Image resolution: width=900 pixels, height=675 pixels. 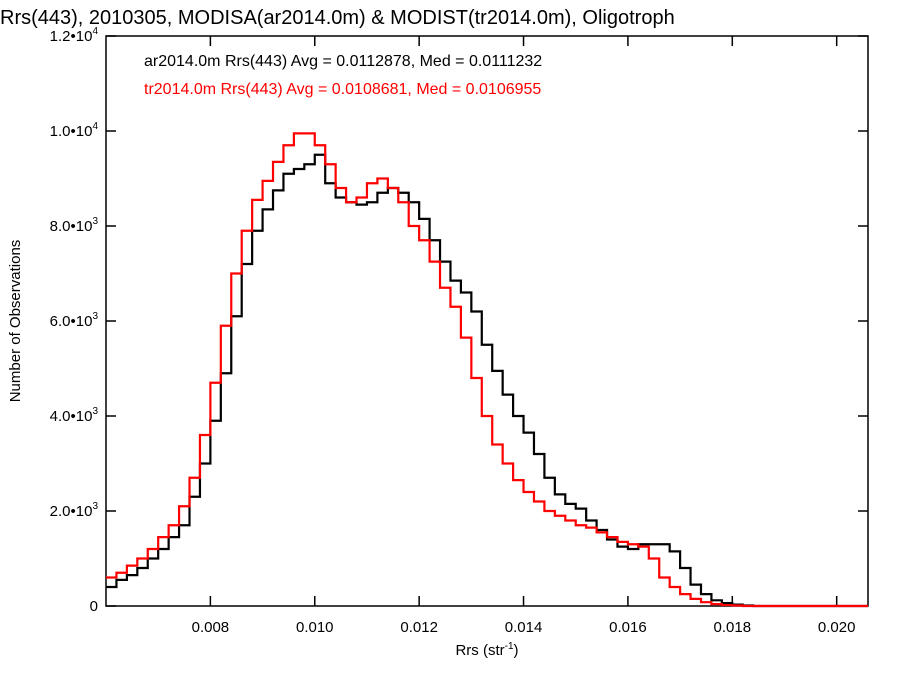 What do you see at coordinates (509, 646) in the screenshot?
I see `x-axis-label-sup: -1` at bounding box center [509, 646].